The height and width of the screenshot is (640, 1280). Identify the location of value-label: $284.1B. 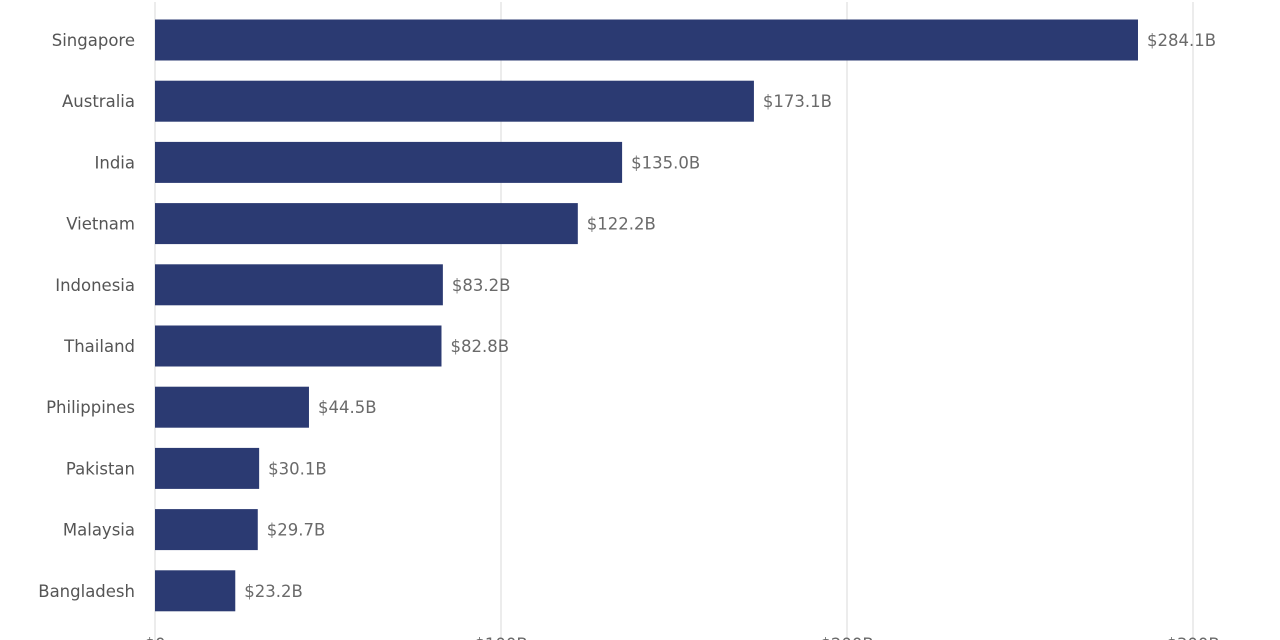
(1181, 40).